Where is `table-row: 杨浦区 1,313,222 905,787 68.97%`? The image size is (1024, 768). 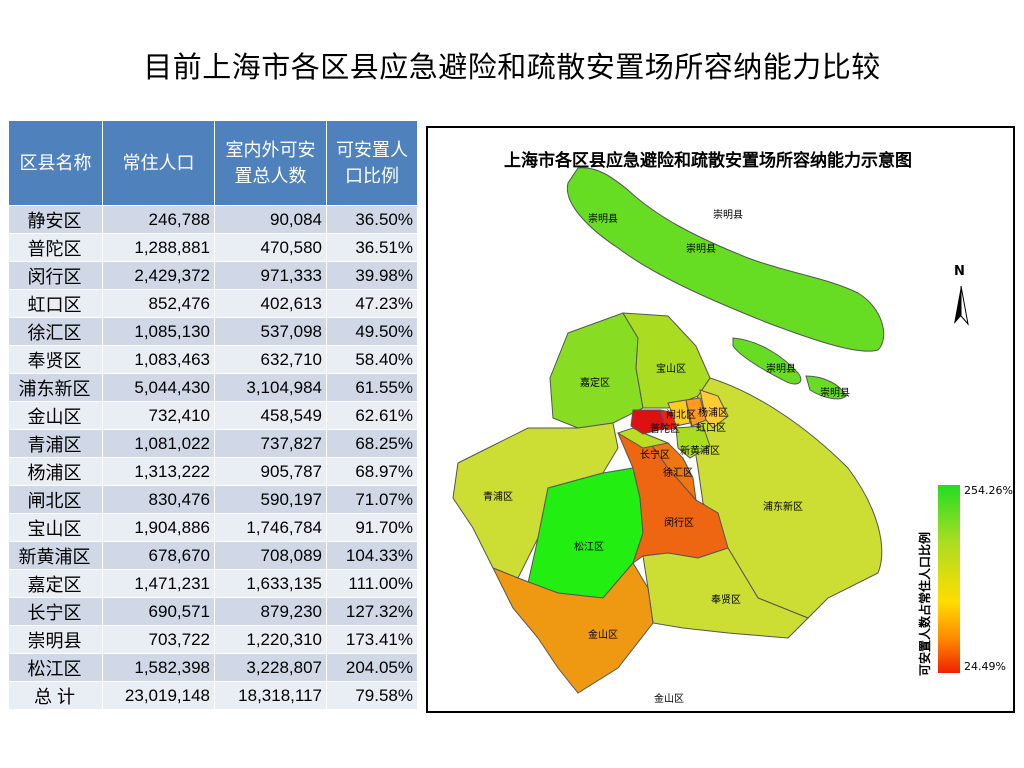
table-row: 杨浦区 1,313,222 905,787 68.97% is located at coordinates (213, 471).